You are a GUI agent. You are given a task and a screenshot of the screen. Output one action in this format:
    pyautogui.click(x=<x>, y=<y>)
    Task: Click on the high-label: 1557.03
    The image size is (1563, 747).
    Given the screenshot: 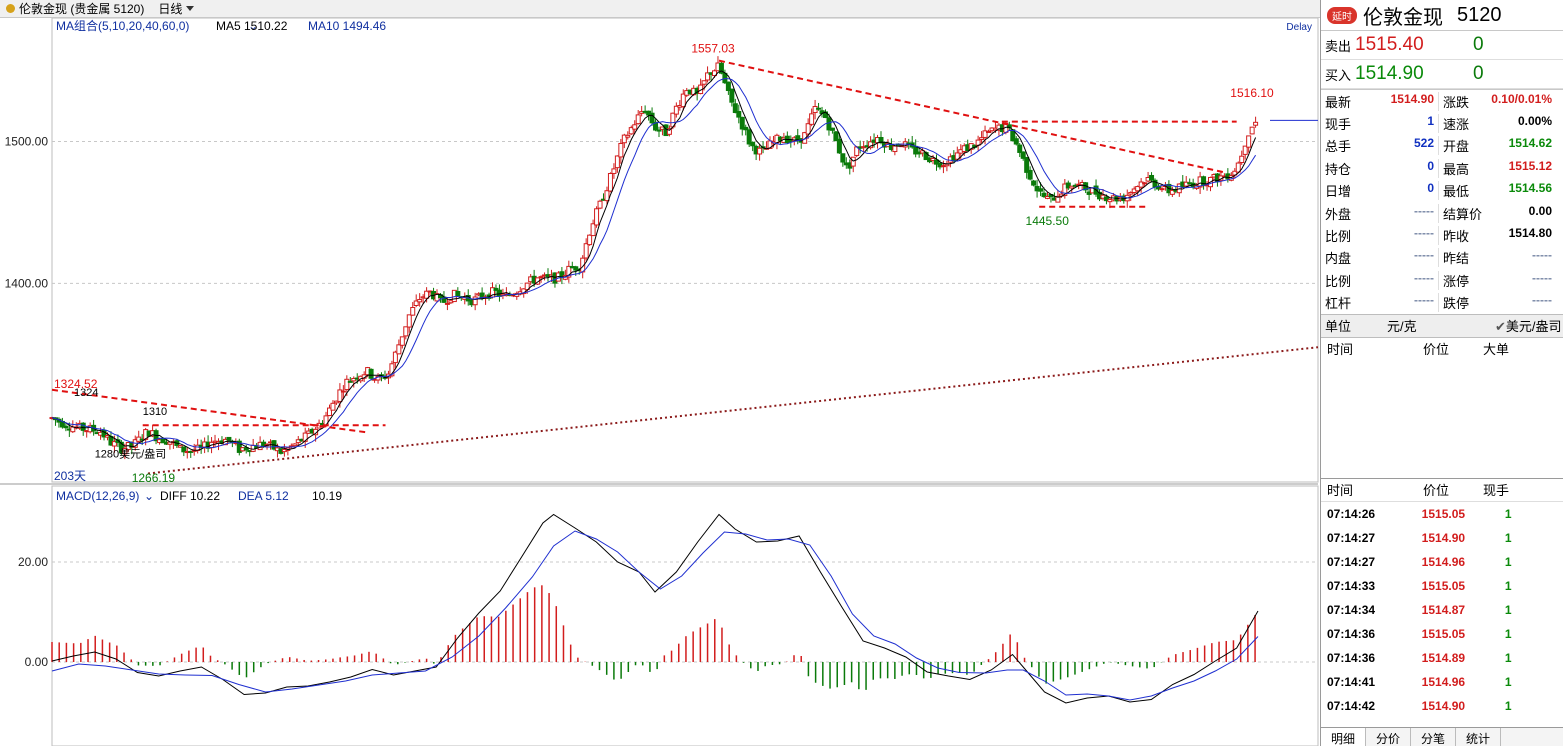 What is the action you would take?
    pyautogui.click(x=713, y=49)
    